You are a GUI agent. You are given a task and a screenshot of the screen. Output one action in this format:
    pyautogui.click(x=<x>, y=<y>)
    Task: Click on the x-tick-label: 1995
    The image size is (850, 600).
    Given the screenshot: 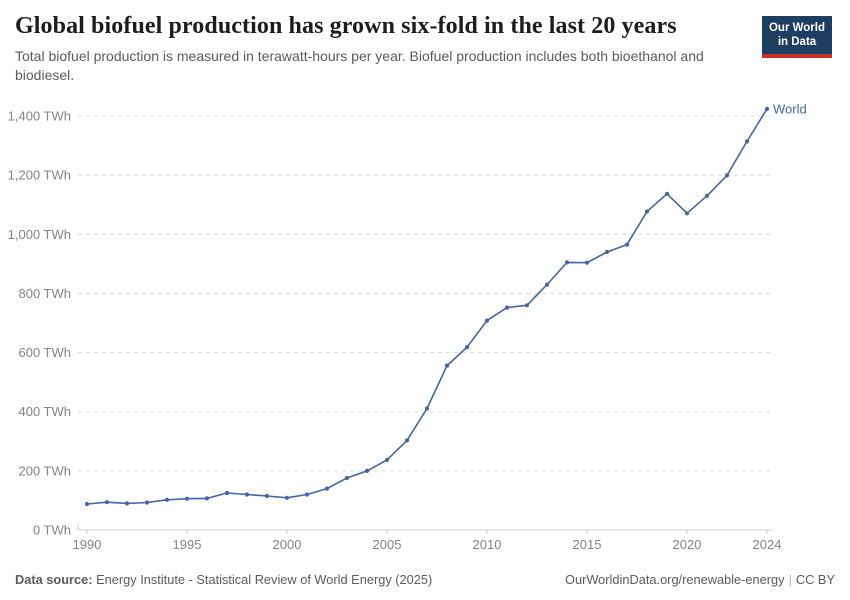 What is the action you would take?
    pyautogui.click(x=187, y=544)
    